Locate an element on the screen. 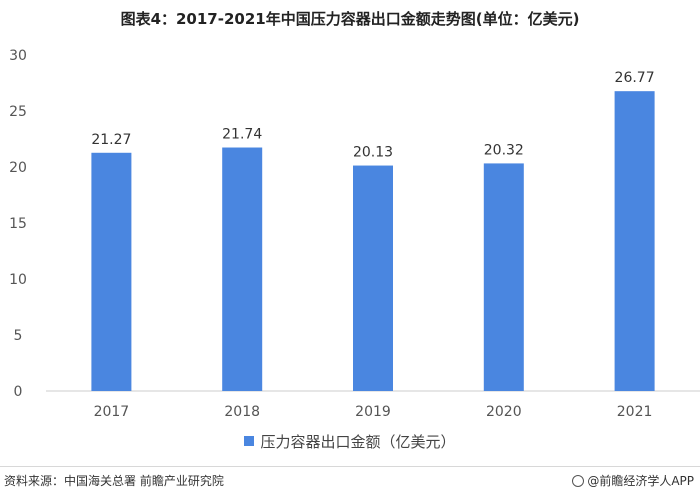 The image size is (700, 498). y-tick-label: 20 is located at coordinates (18, 168).